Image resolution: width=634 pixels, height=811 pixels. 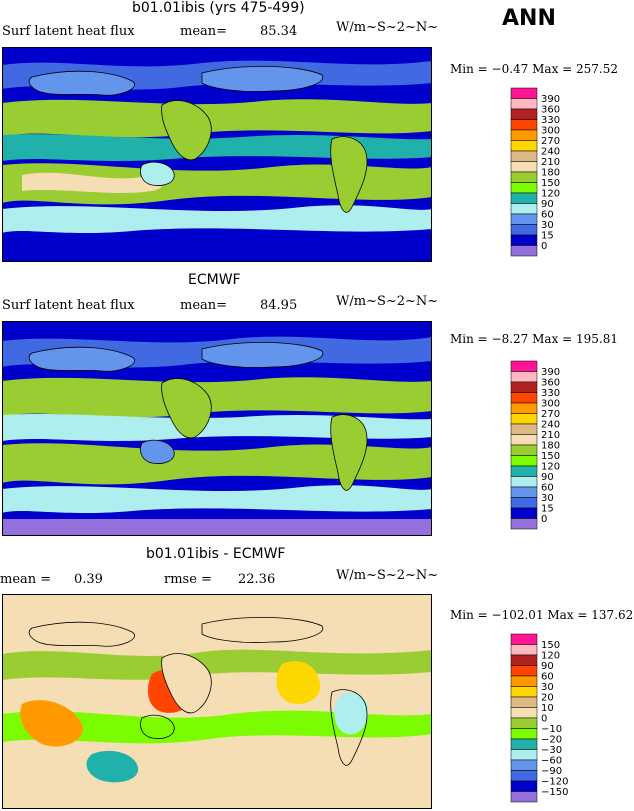 I want to click on colorbar-level-label: −150, so click(x=554, y=792).